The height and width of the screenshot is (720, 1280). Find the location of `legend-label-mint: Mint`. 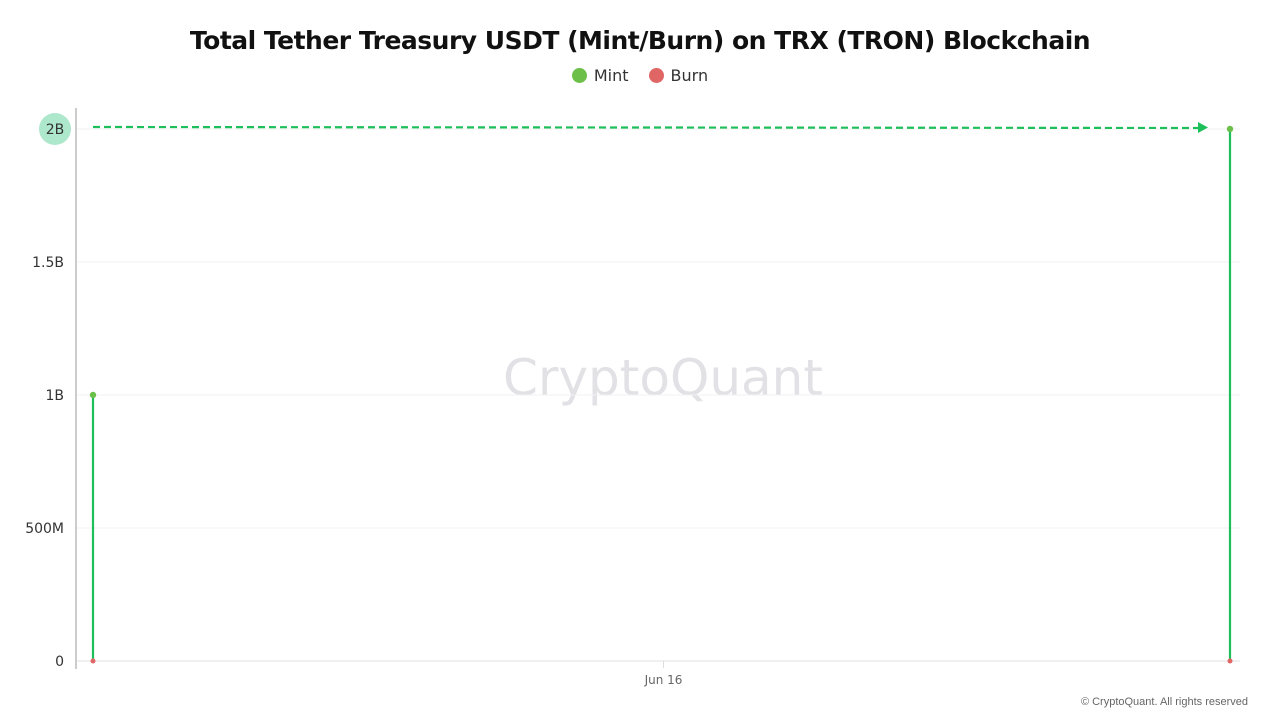

legend-label-mint: Mint is located at coordinates (611, 75).